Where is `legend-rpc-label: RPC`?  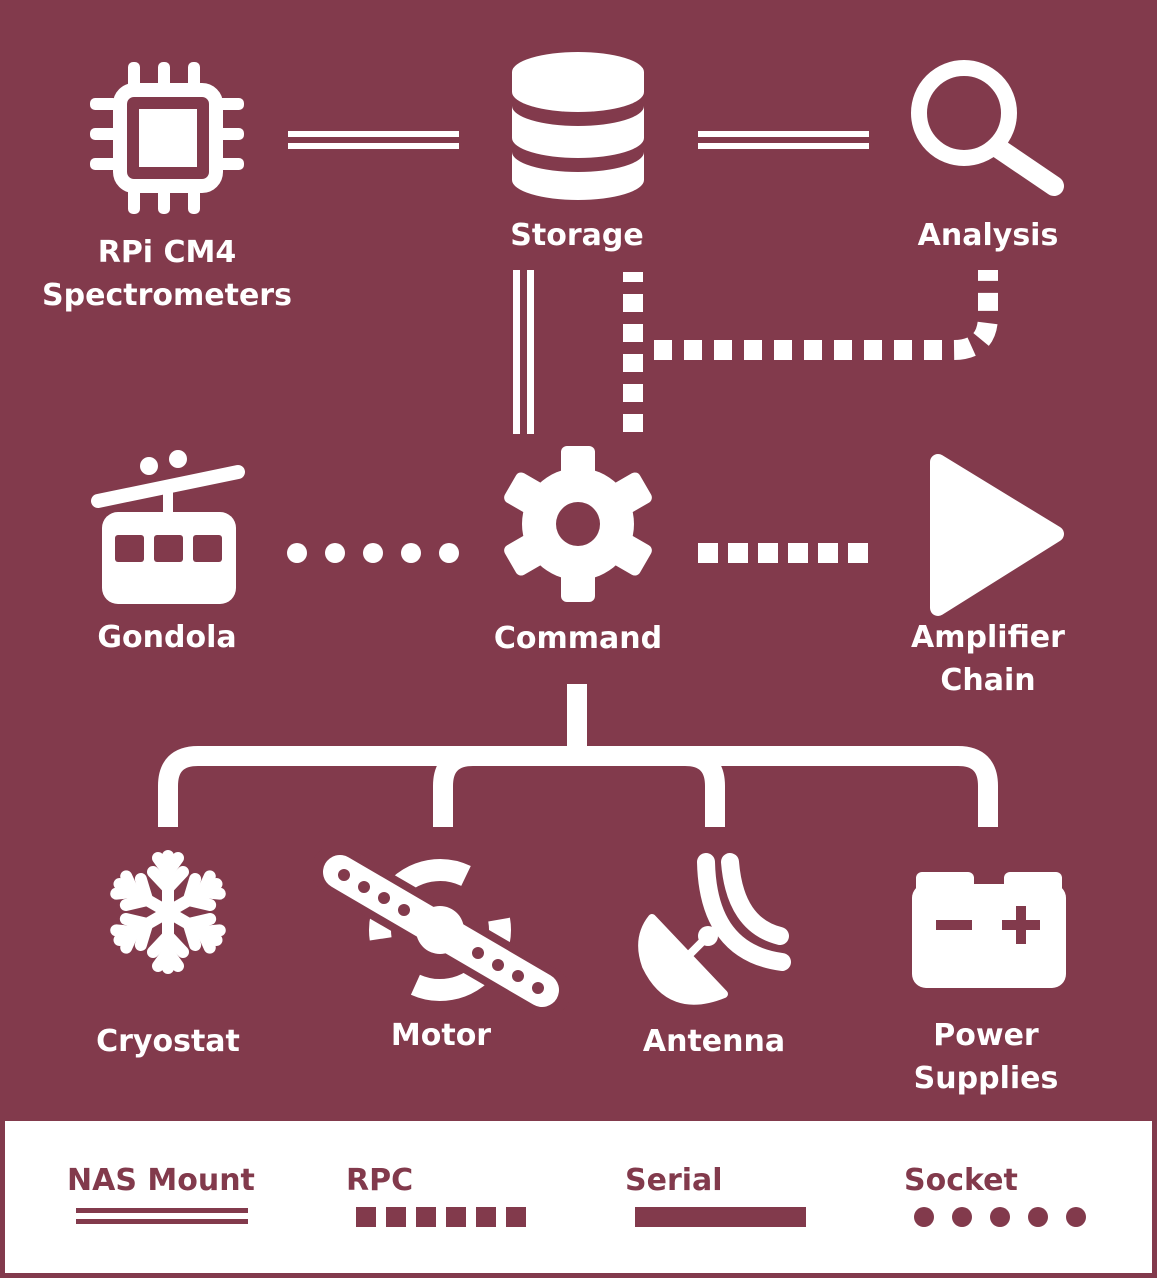 legend-rpc-label: RPC is located at coordinates (380, 1180).